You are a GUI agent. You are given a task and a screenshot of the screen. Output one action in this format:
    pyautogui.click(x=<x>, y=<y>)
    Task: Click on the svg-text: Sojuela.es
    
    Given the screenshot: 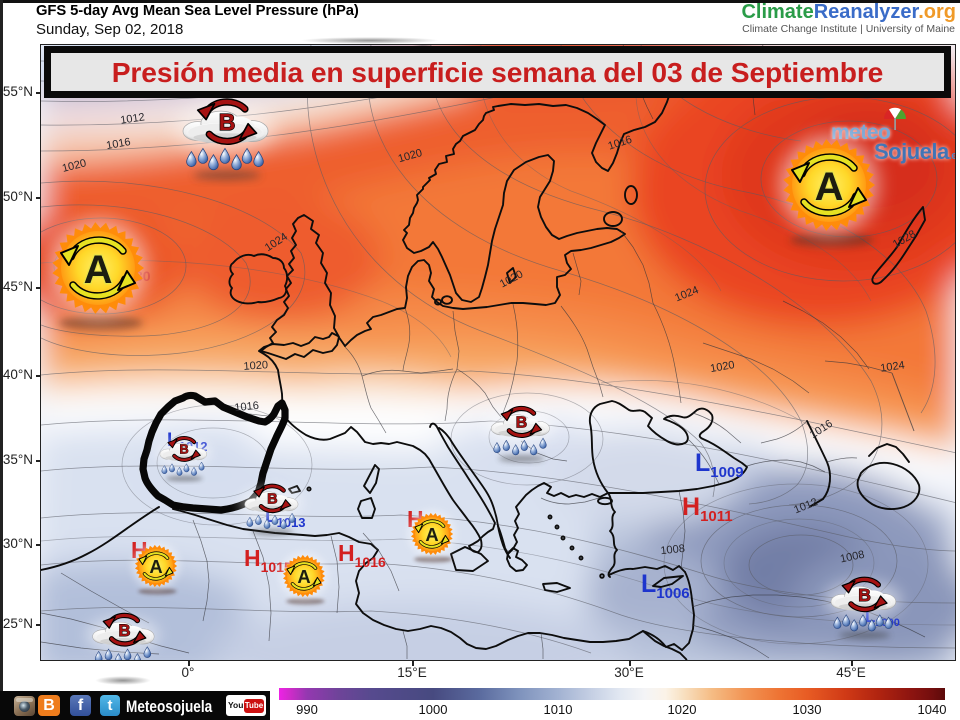 What is the action you would take?
    pyautogui.click(x=915, y=151)
    